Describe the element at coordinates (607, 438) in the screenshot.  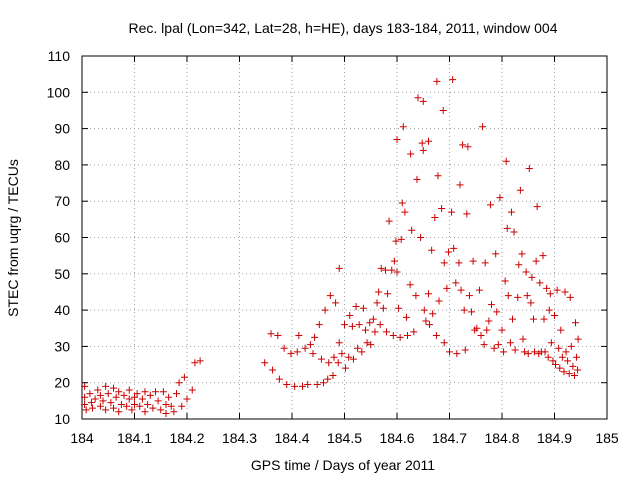
I see `x-tick-label: 185` at that location.